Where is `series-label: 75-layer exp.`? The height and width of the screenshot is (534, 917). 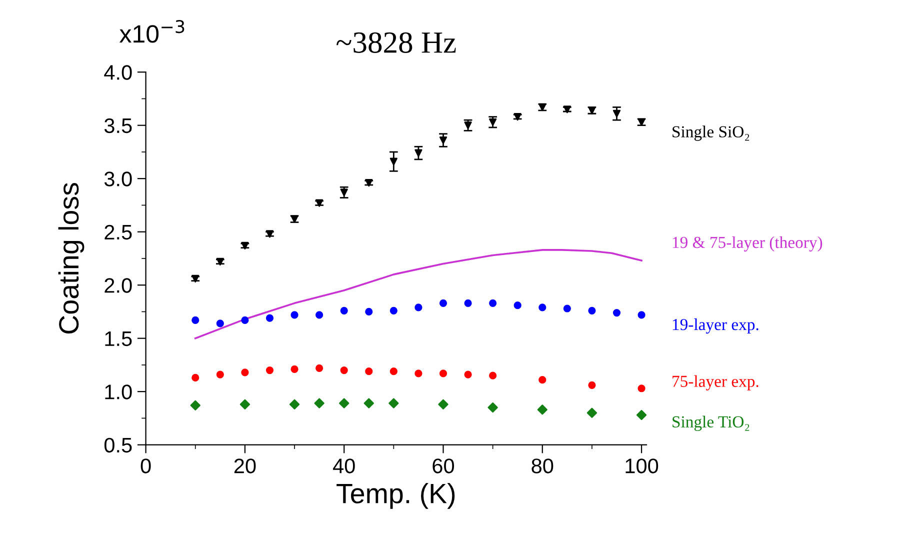
series-label: 75-layer exp. is located at coordinates (715, 382).